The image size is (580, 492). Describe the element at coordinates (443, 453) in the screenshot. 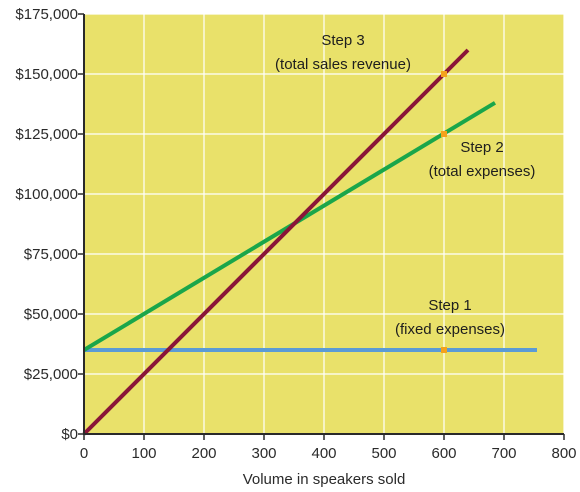

I see `x-tick-label: 600` at that location.